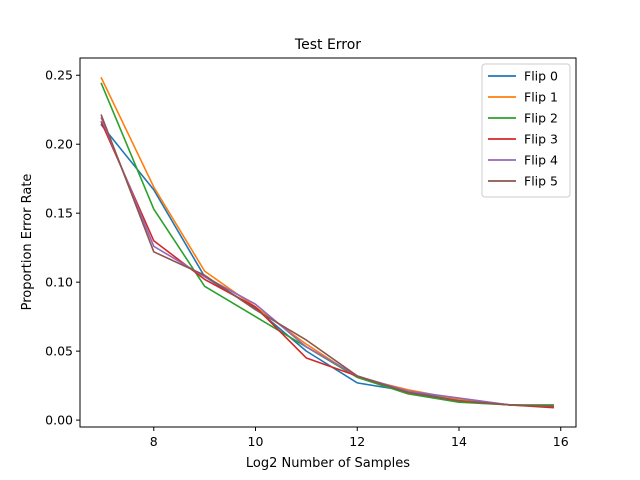 The image size is (640, 480). What do you see at coordinates (541, 139) in the screenshot?
I see `legend-label-3: Flip 3` at bounding box center [541, 139].